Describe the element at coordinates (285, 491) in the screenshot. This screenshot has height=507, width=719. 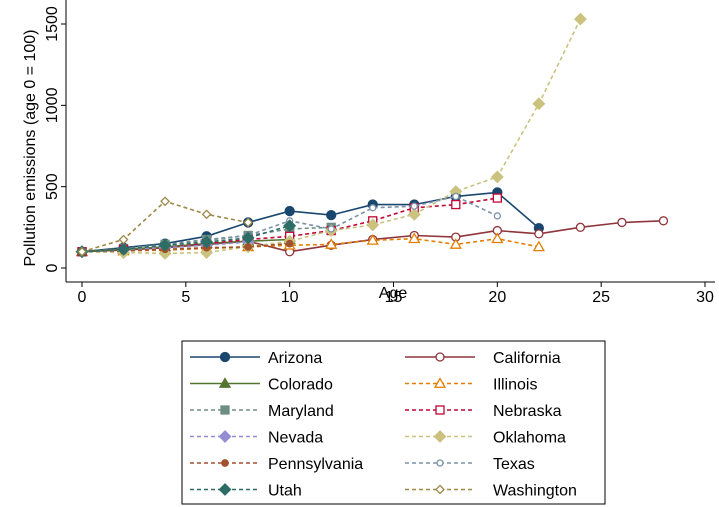
I see `legend-label: Utah` at that location.